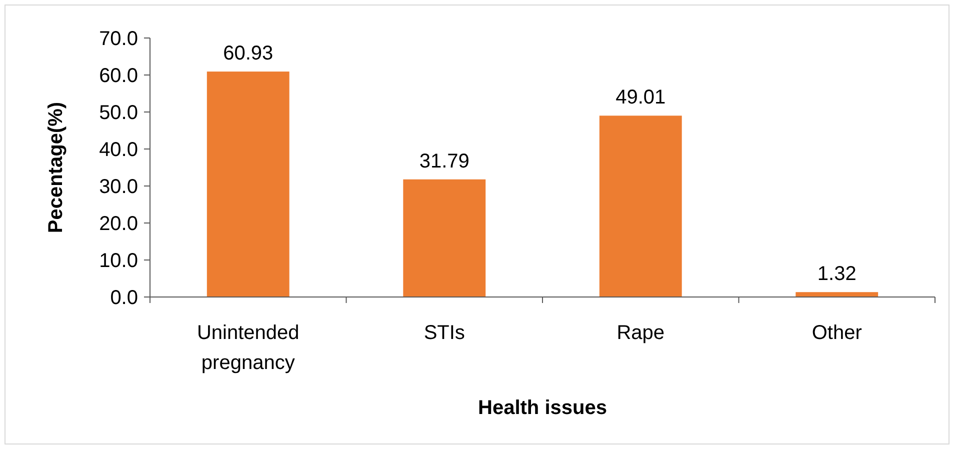 The width and height of the screenshot is (954, 449). I want to click on y-tick-label: 50.0, so click(118, 113).